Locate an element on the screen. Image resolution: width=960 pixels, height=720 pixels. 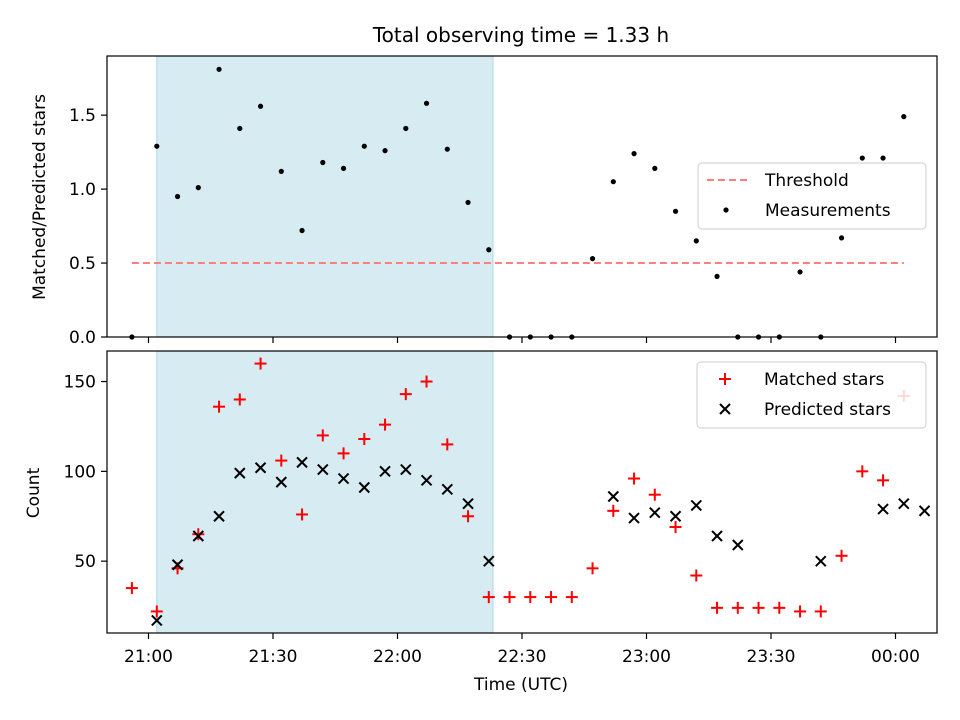
x-tick-label: 00:00 is located at coordinates (895, 657).